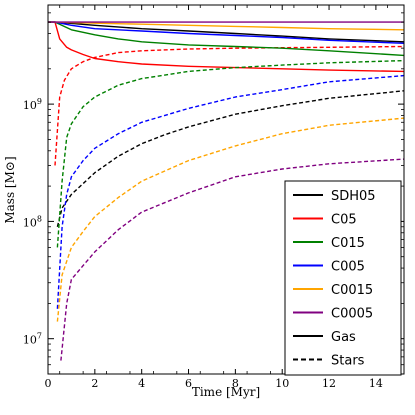 This screenshot has height=415, width=415. I want to click on x-tick-label: 10, so click(282, 383).